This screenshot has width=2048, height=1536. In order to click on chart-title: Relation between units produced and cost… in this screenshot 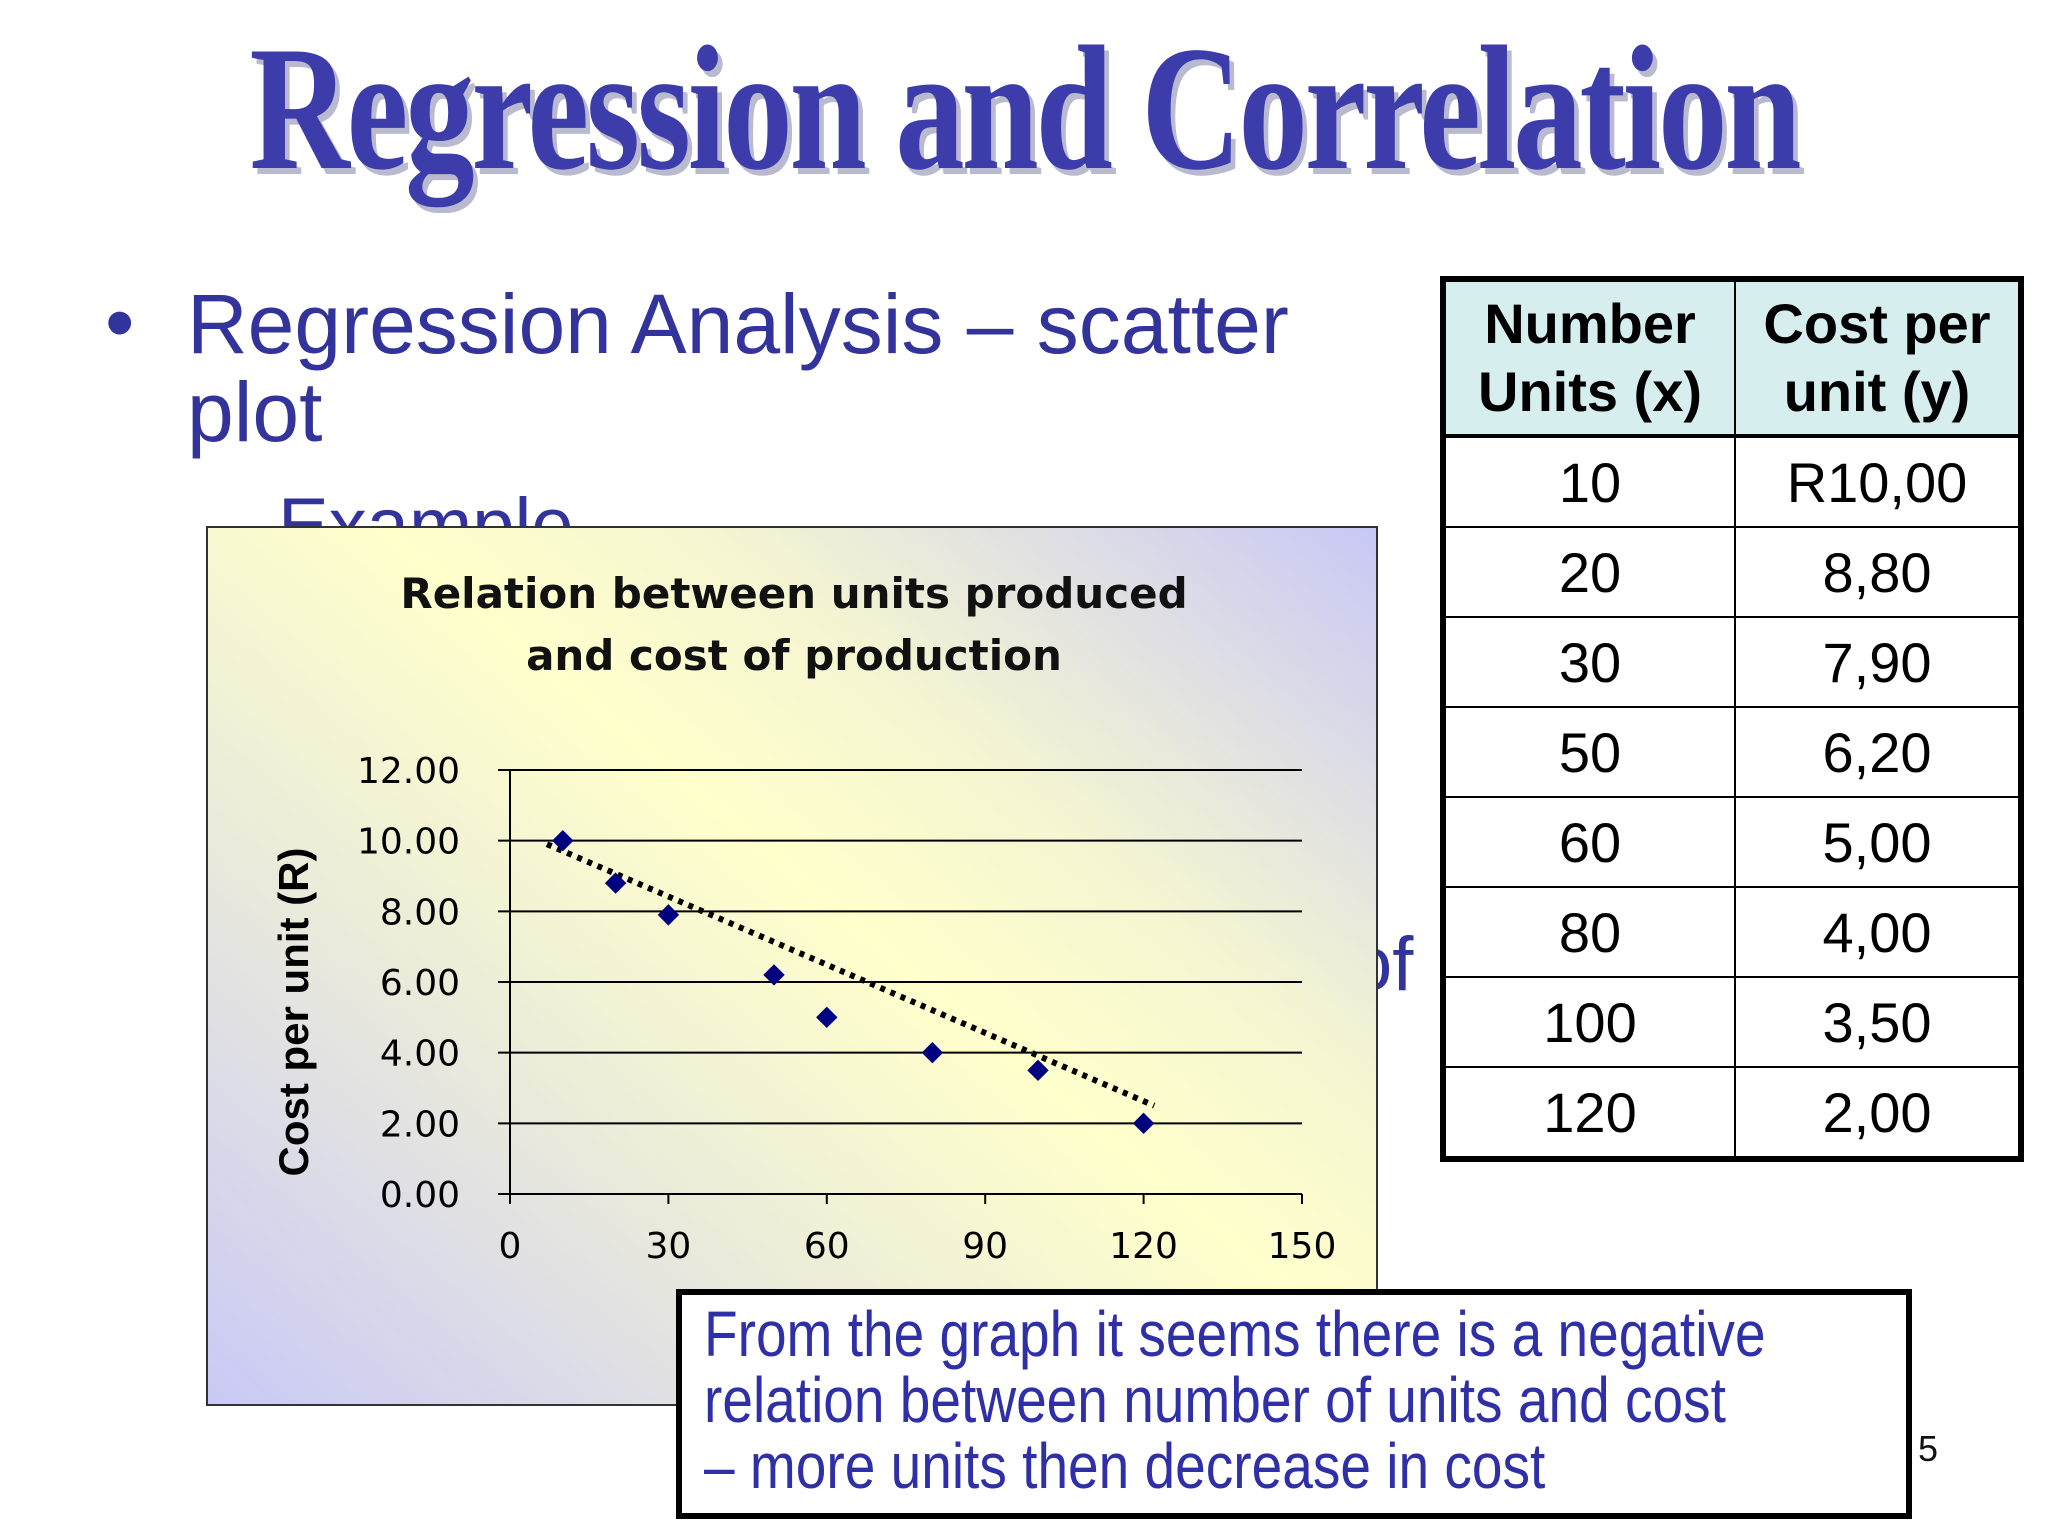, I will do `click(794, 625)`.